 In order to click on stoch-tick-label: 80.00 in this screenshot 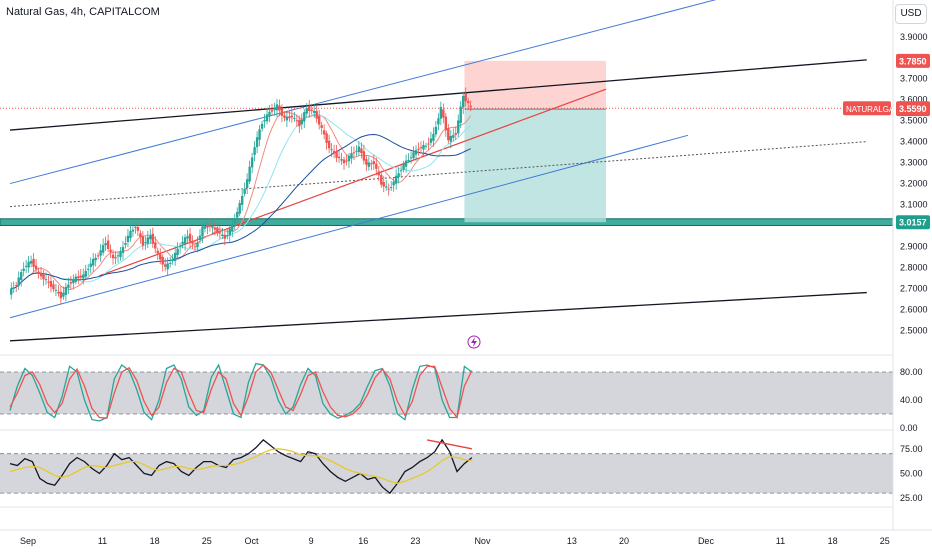, I will do `click(911, 372)`.